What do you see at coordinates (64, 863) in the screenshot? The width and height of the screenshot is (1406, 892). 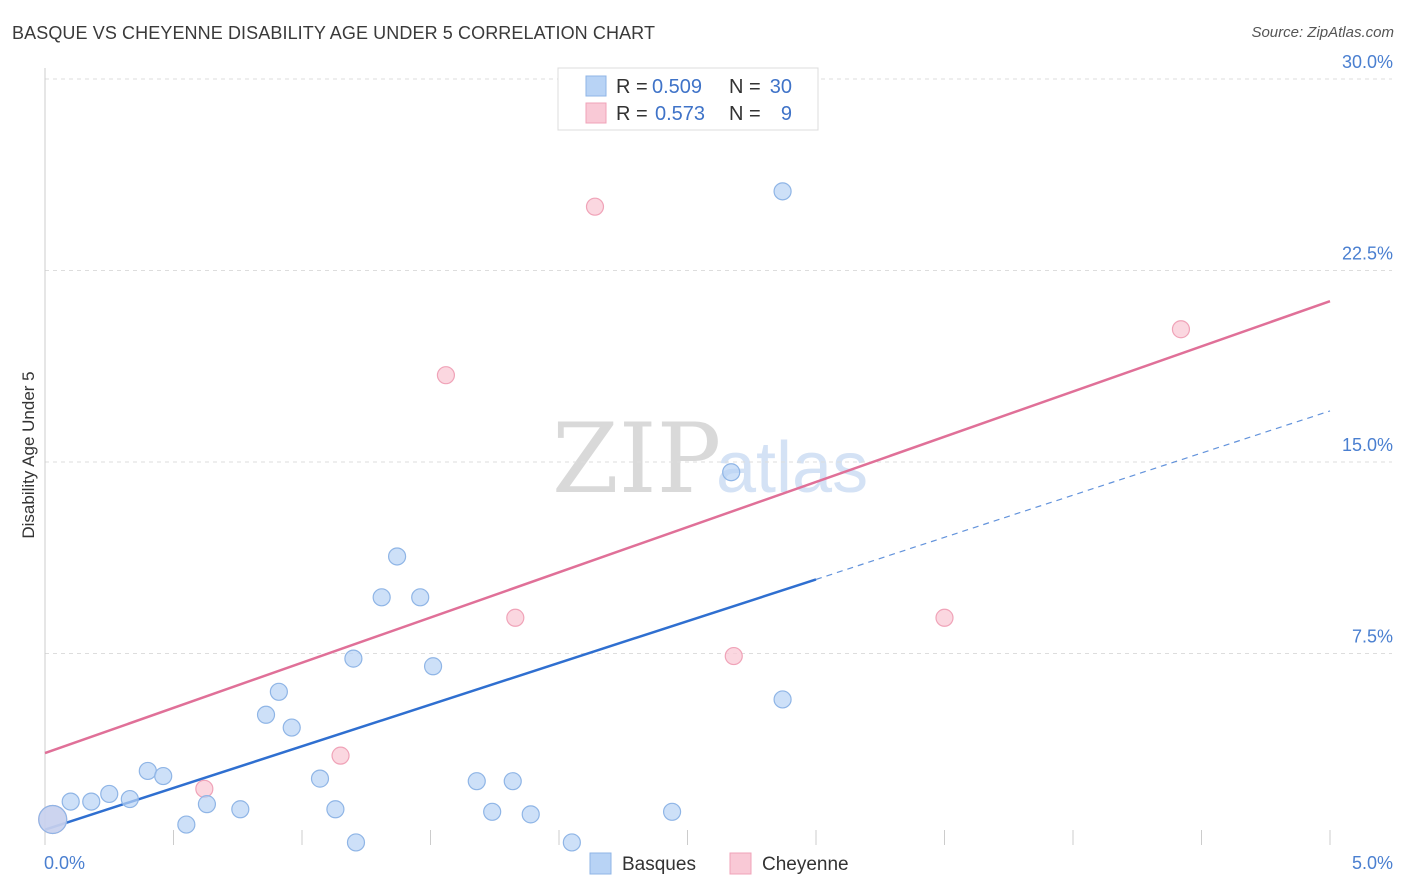 I see `x-tick-label-min: 0.0%` at bounding box center [64, 863].